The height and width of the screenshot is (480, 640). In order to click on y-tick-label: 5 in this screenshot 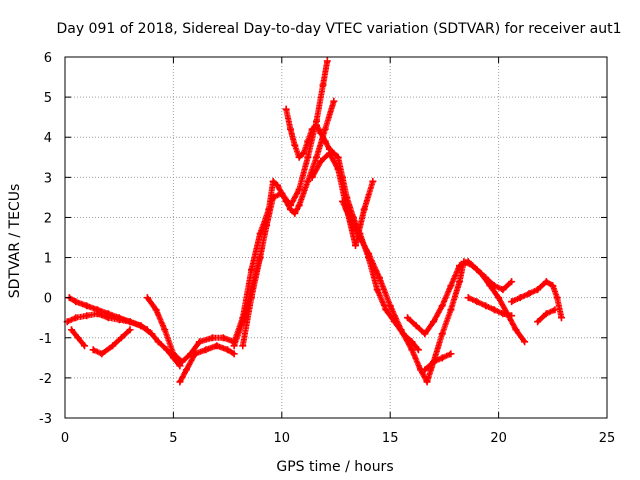, I will do `click(48, 98)`.